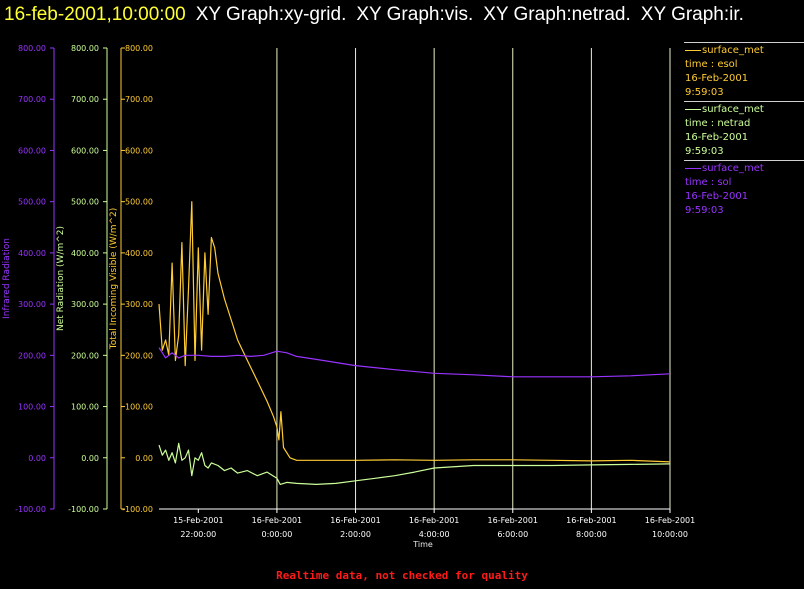  I want to click on graph-name-xy-grid: XY Graph:xy-grid., so click(271, 14).